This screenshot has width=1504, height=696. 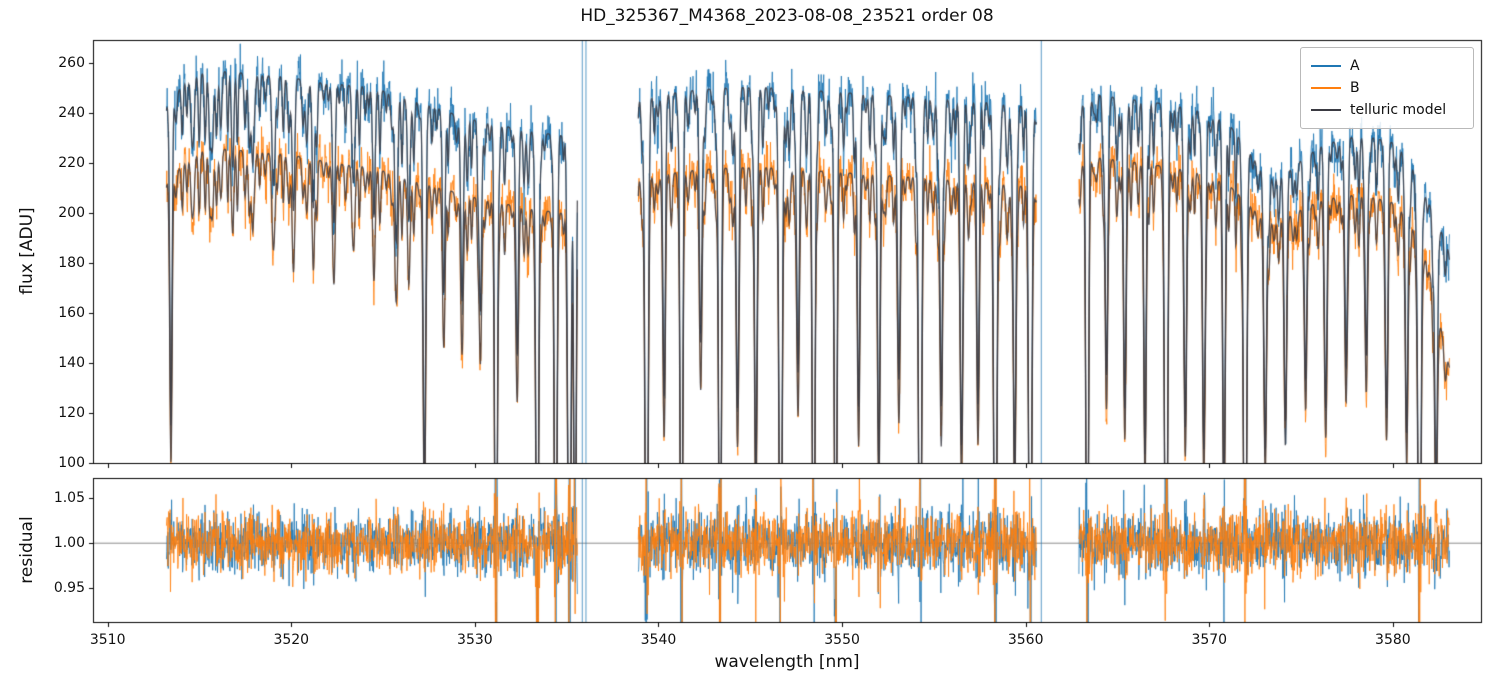 I want to click on flux-tick-label: 160, so click(x=71, y=312).